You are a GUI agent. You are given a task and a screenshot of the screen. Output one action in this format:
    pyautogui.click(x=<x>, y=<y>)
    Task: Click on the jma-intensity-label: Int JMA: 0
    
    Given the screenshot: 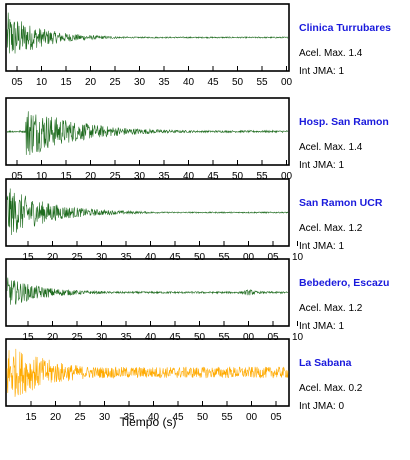 What is the action you would take?
    pyautogui.click(x=321, y=406)
    